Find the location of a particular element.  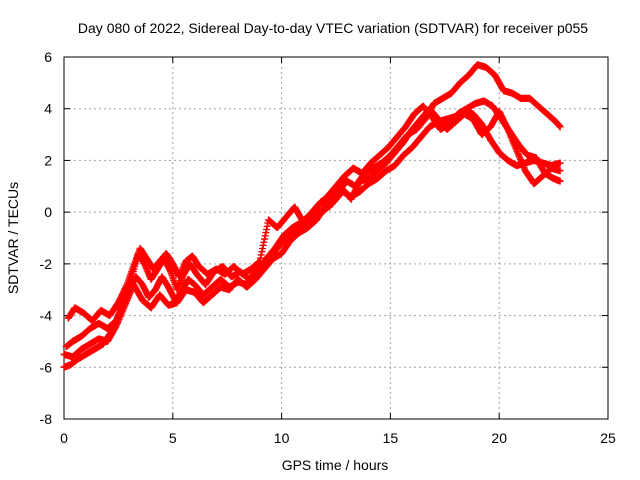

x-tick-label: 10 is located at coordinates (282, 438).